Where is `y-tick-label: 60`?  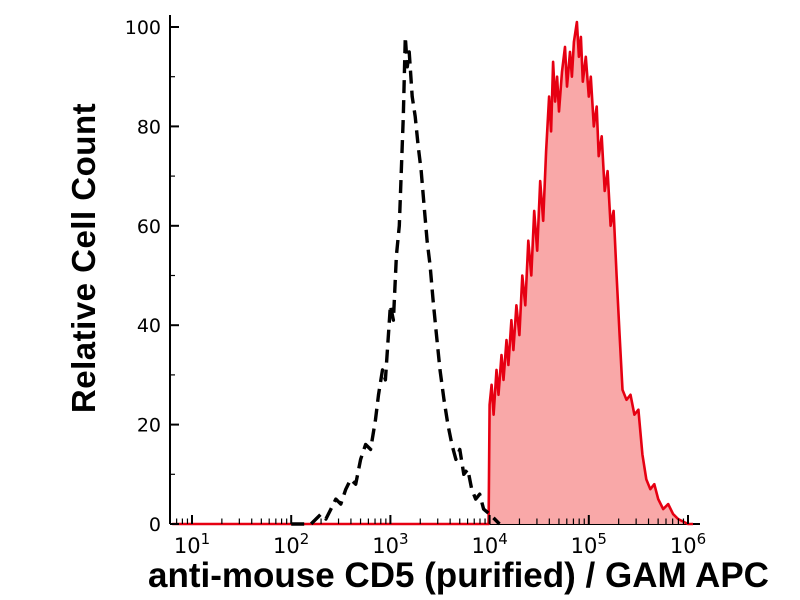 y-tick-label: 60 is located at coordinates (149, 227).